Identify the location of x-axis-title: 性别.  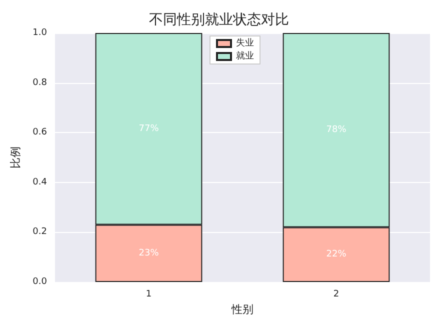
(242, 309).